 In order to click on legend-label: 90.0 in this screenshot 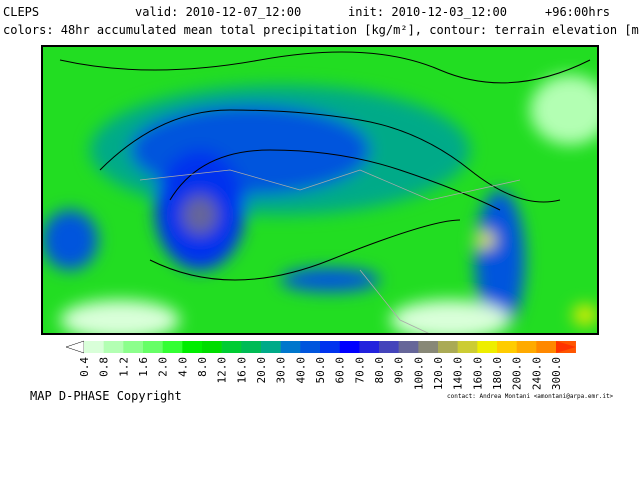, I will do `click(399, 370)`.